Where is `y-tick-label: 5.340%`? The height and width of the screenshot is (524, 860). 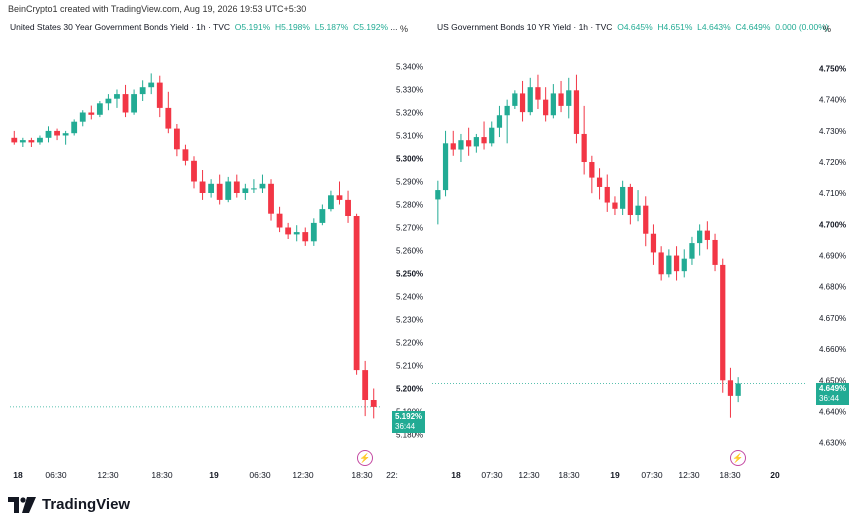 y-tick-label: 5.340% is located at coordinates (409, 67).